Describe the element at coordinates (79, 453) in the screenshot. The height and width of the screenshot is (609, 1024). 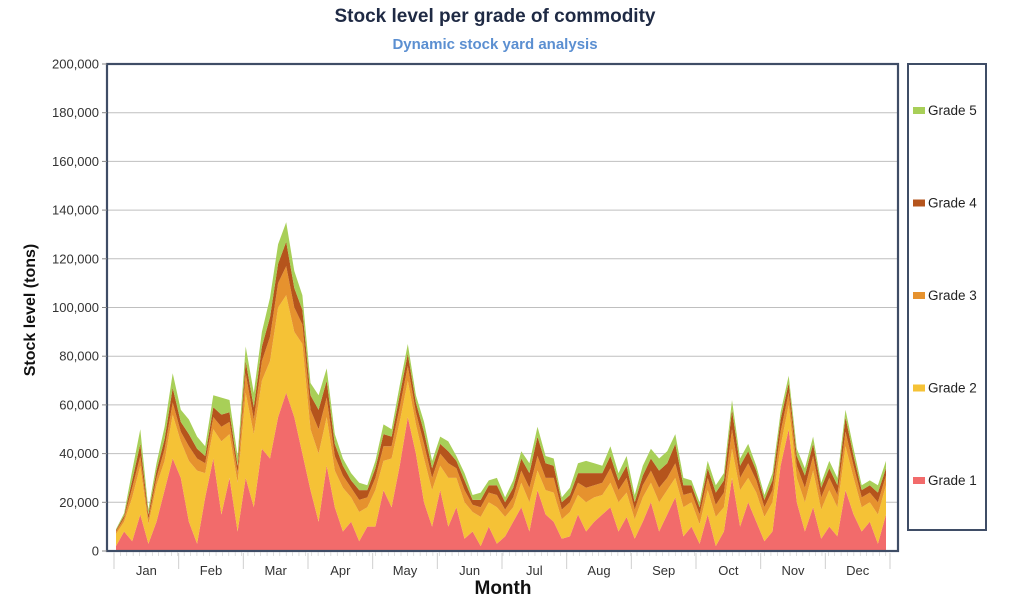
I see `y-tick-label: 40,000` at that location.